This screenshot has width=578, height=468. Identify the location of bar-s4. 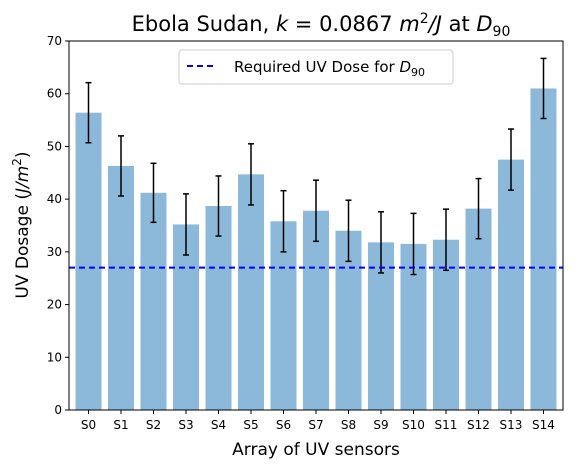
(218, 307).